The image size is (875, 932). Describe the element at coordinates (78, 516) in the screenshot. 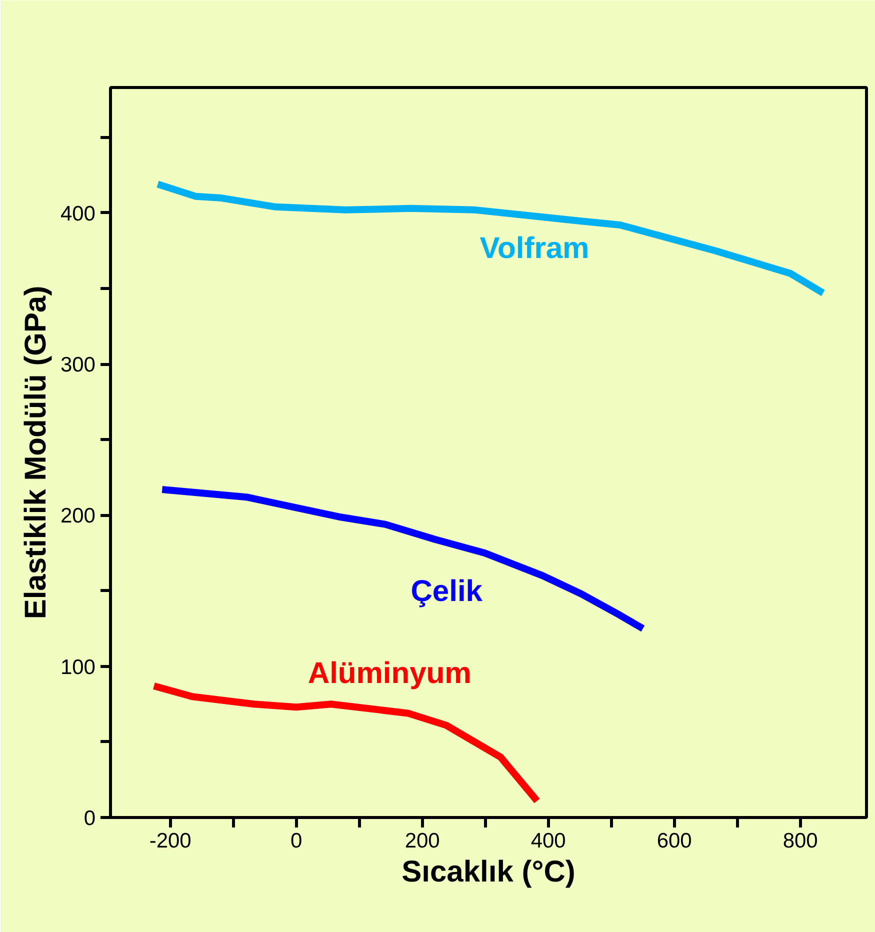

I see `y-tick-label: 200` at that location.